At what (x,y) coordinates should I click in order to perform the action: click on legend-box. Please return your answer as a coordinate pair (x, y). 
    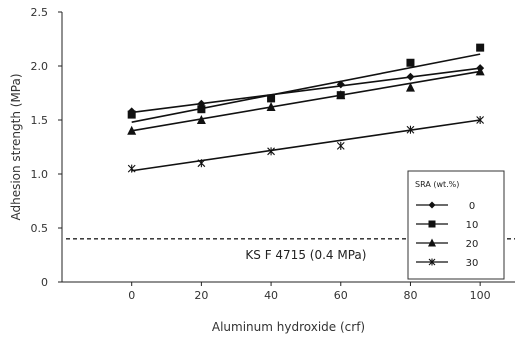
    Looking at the image, I should click on (456, 225).